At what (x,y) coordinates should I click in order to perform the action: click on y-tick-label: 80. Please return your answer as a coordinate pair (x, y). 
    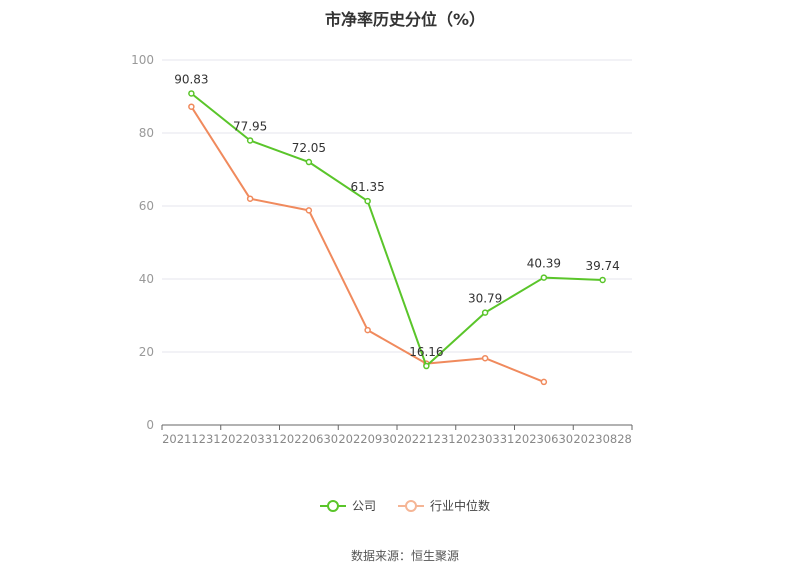
    Looking at the image, I should click on (146, 133).